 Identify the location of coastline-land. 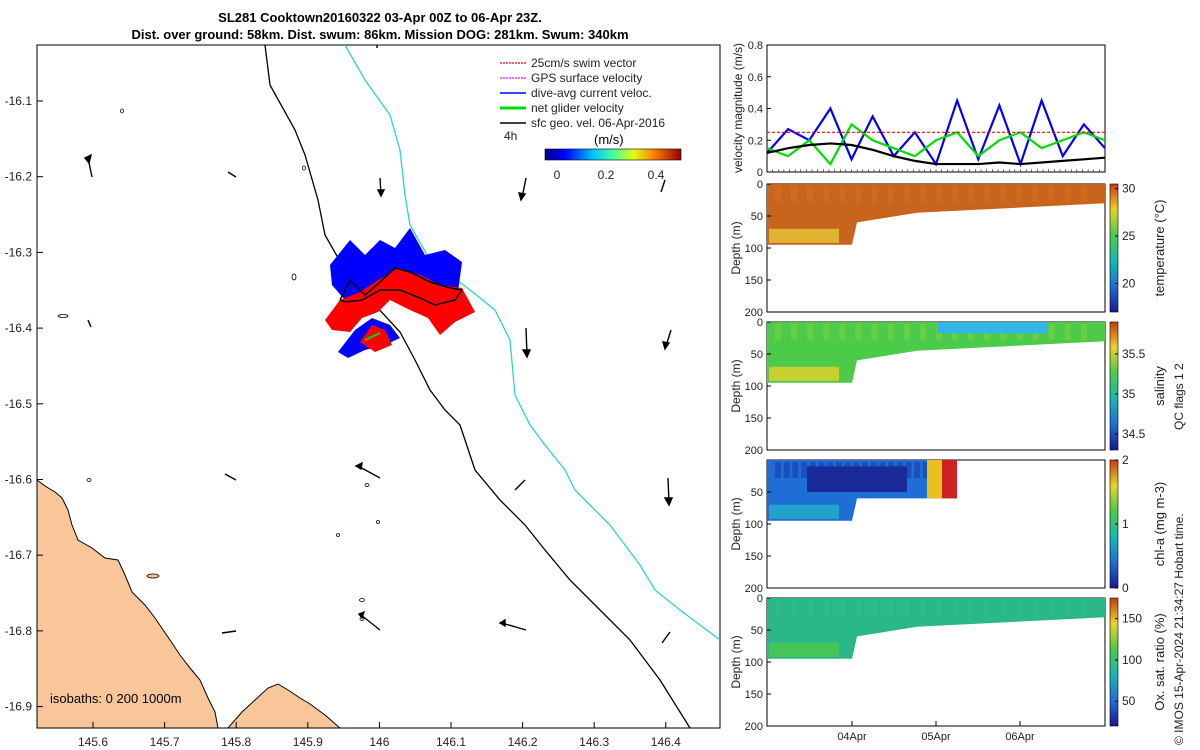
(128, 603).